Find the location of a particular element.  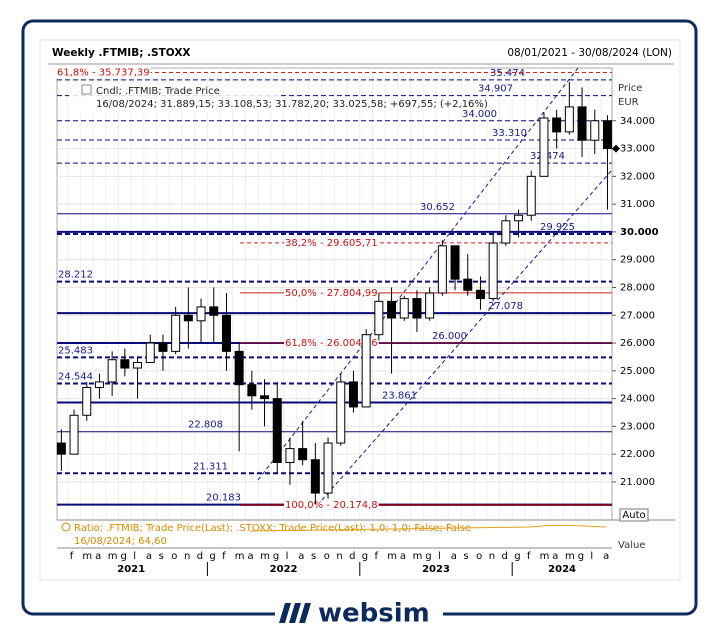

y-tick-label: 23.000 is located at coordinates (637, 426).